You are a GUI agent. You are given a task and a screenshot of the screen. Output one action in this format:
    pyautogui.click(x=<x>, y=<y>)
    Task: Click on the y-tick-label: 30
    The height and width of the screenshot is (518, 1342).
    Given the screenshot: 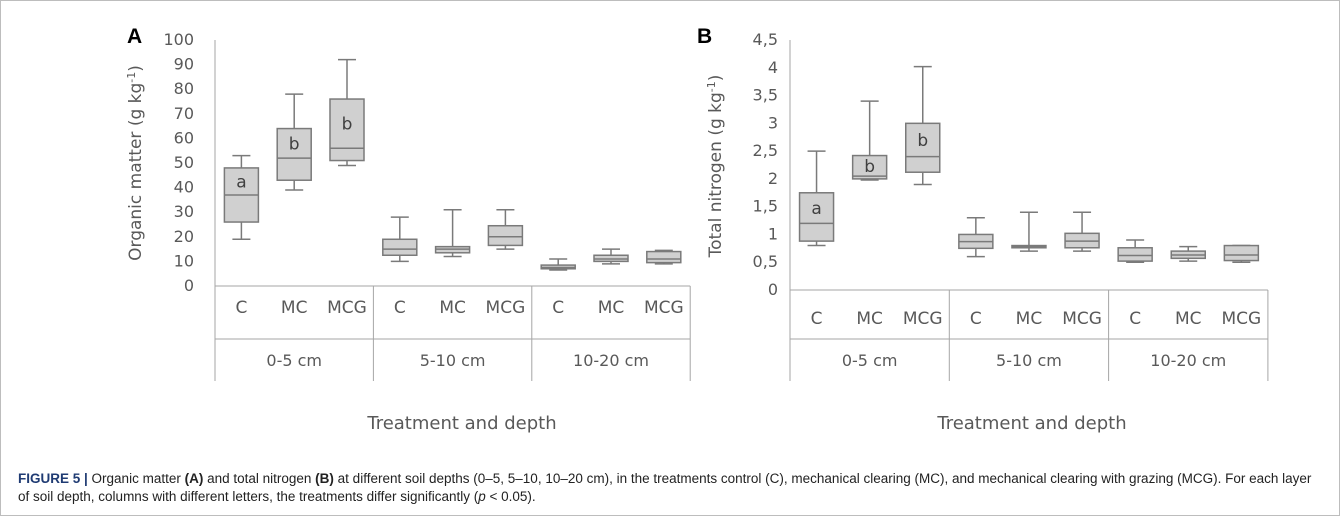 What is the action you would take?
    pyautogui.click(x=184, y=211)
    